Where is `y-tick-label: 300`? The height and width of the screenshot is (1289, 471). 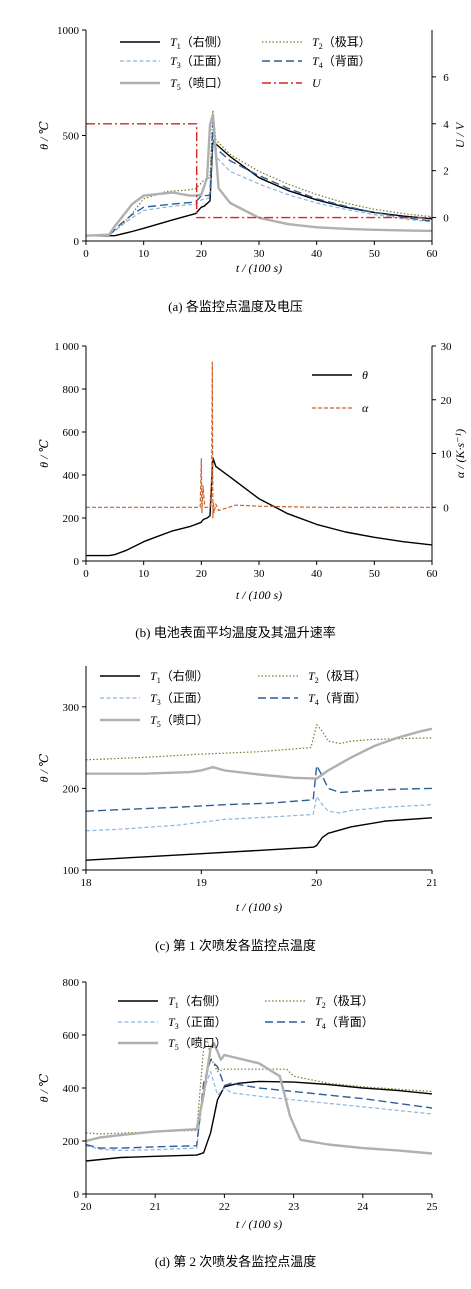 y-tick-label: 300 is located at coordinates (71, 708).